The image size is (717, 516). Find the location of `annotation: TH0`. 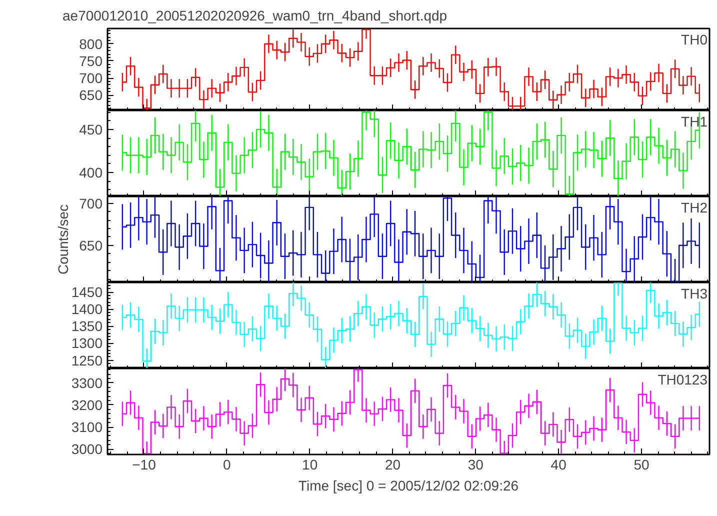

annotation: TH0 is located at coordinates (694, 40).